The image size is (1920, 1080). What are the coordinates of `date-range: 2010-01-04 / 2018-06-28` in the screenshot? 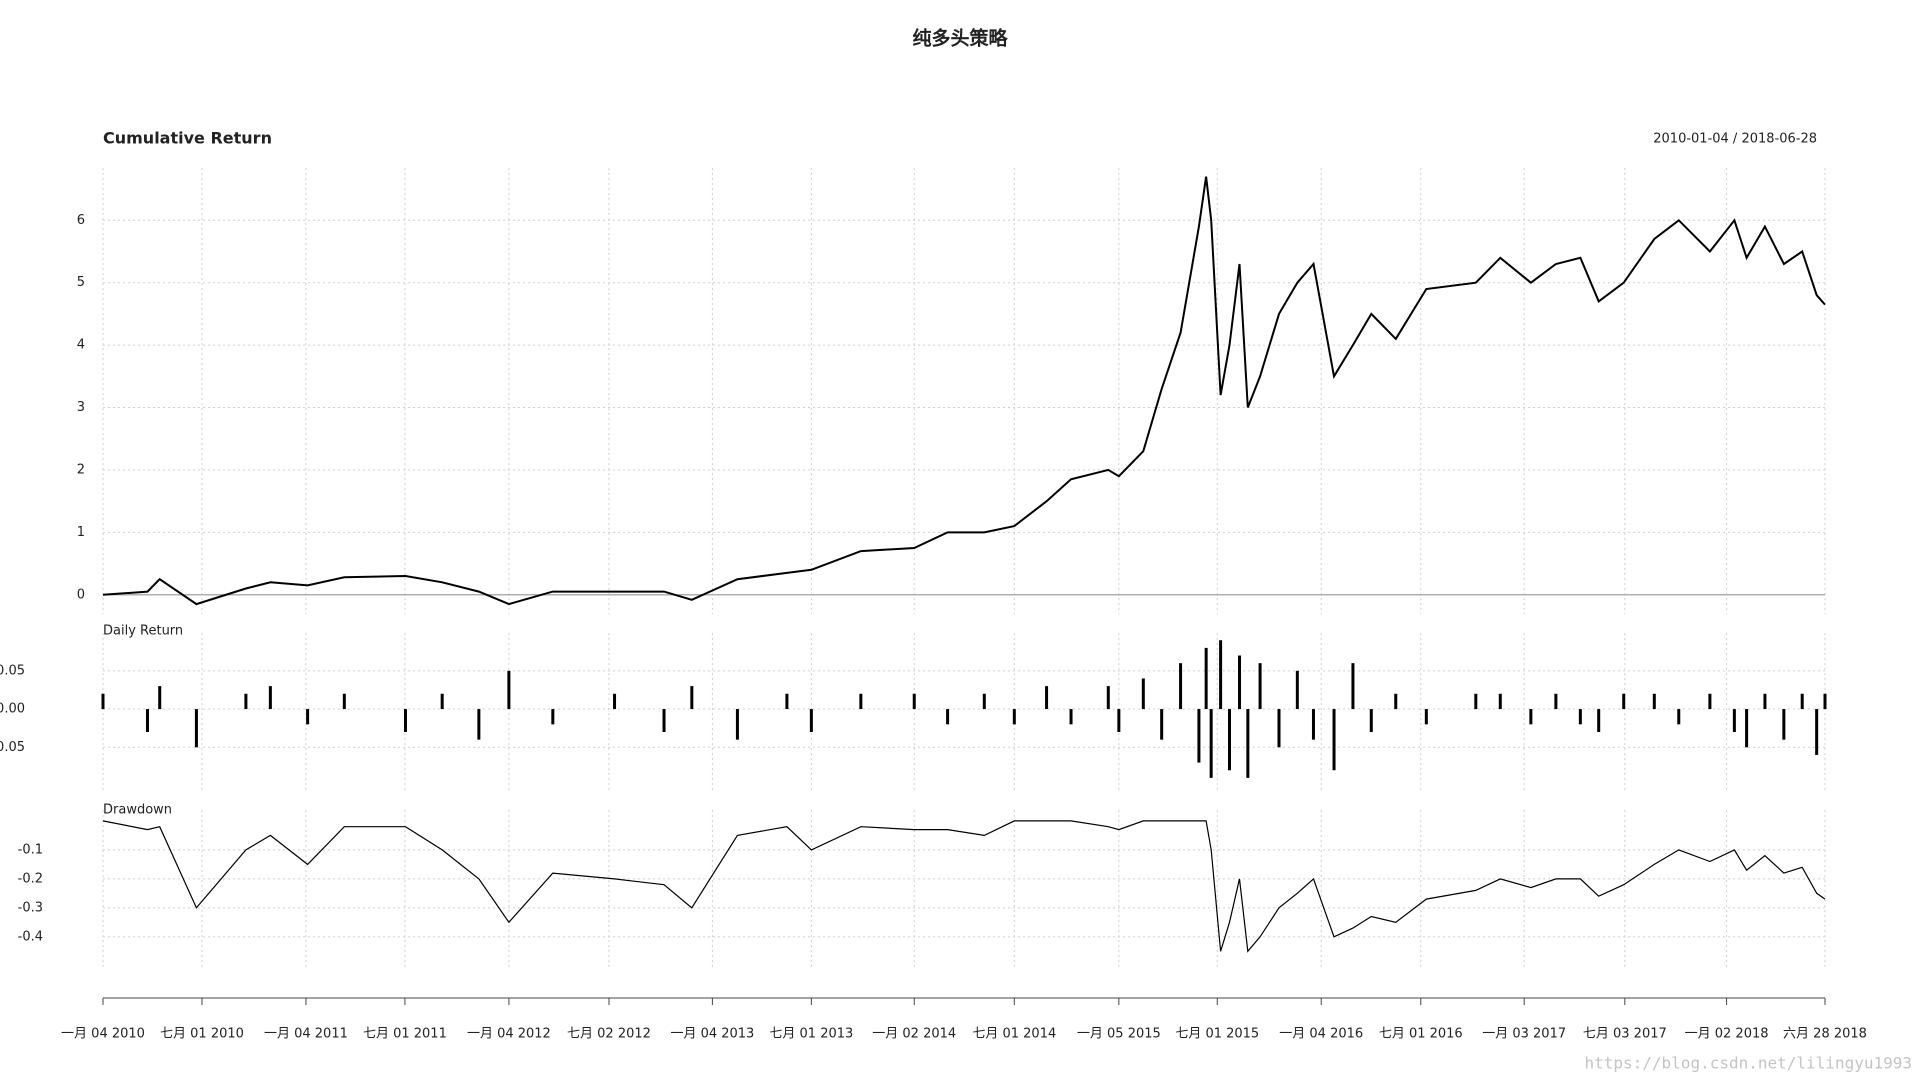 It's located at (1735, 139).